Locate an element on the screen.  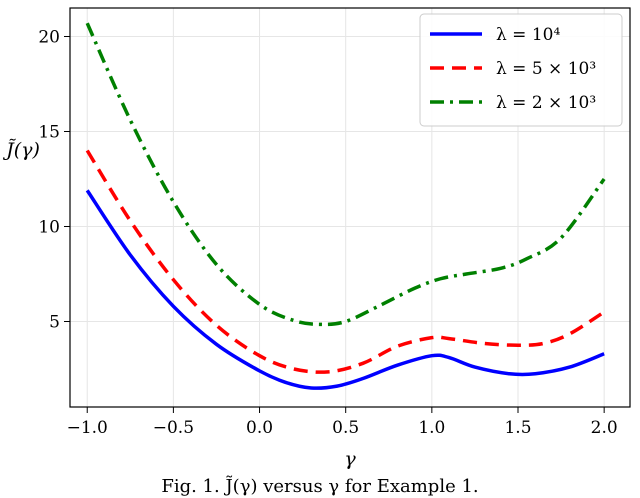
y-tick-label: 15 is located at coordinates (49, 133).